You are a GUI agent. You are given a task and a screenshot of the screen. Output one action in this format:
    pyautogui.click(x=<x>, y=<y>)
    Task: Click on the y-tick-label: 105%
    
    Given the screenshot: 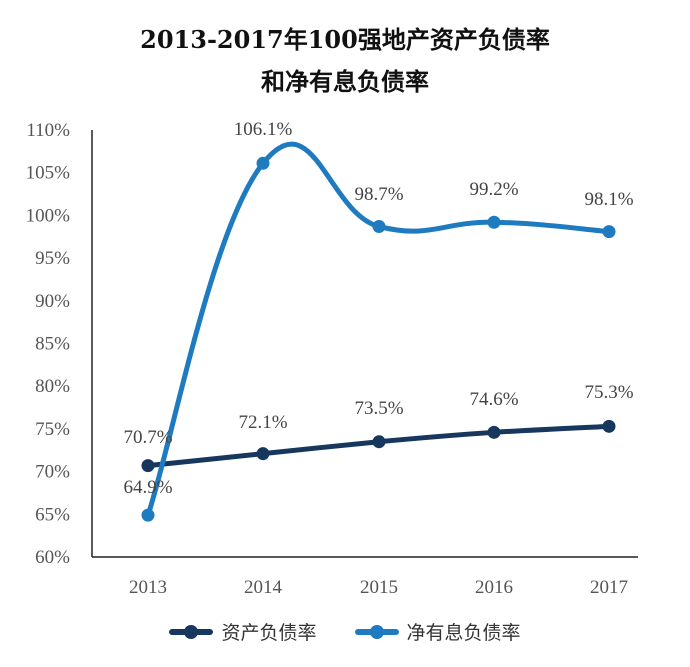 What is the action you would take?
    pyautogui.click(x=48, y=173)
    